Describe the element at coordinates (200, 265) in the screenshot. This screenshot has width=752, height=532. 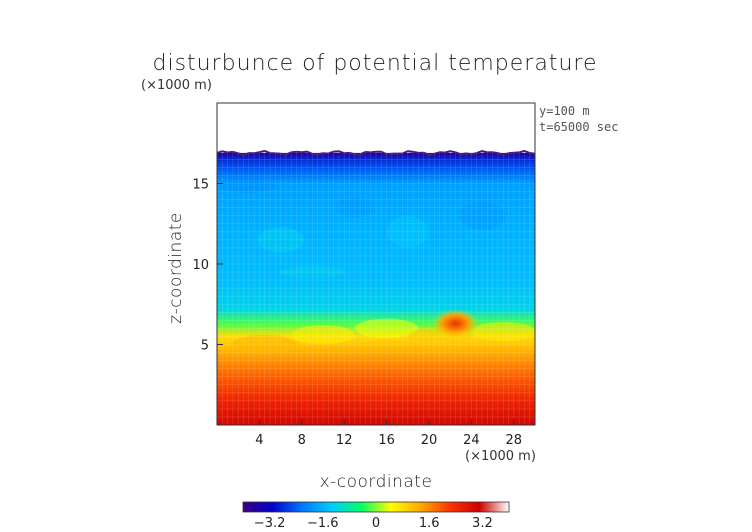
I see `y-tick-label: 10` at that location.